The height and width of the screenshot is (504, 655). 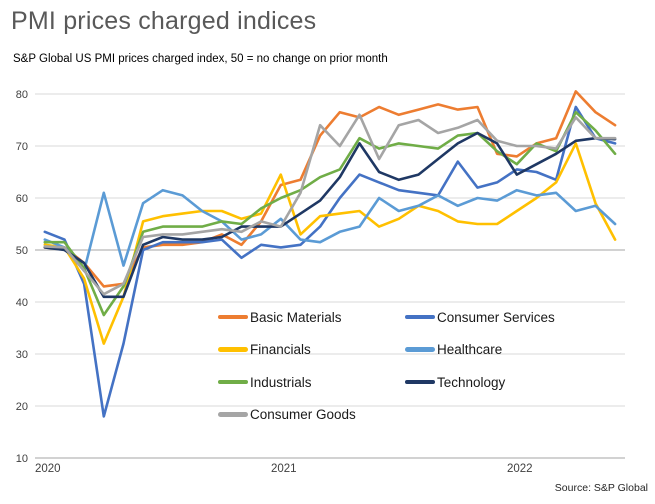 I want to click on y-tick-50: 50, so click(x=22, y=251).